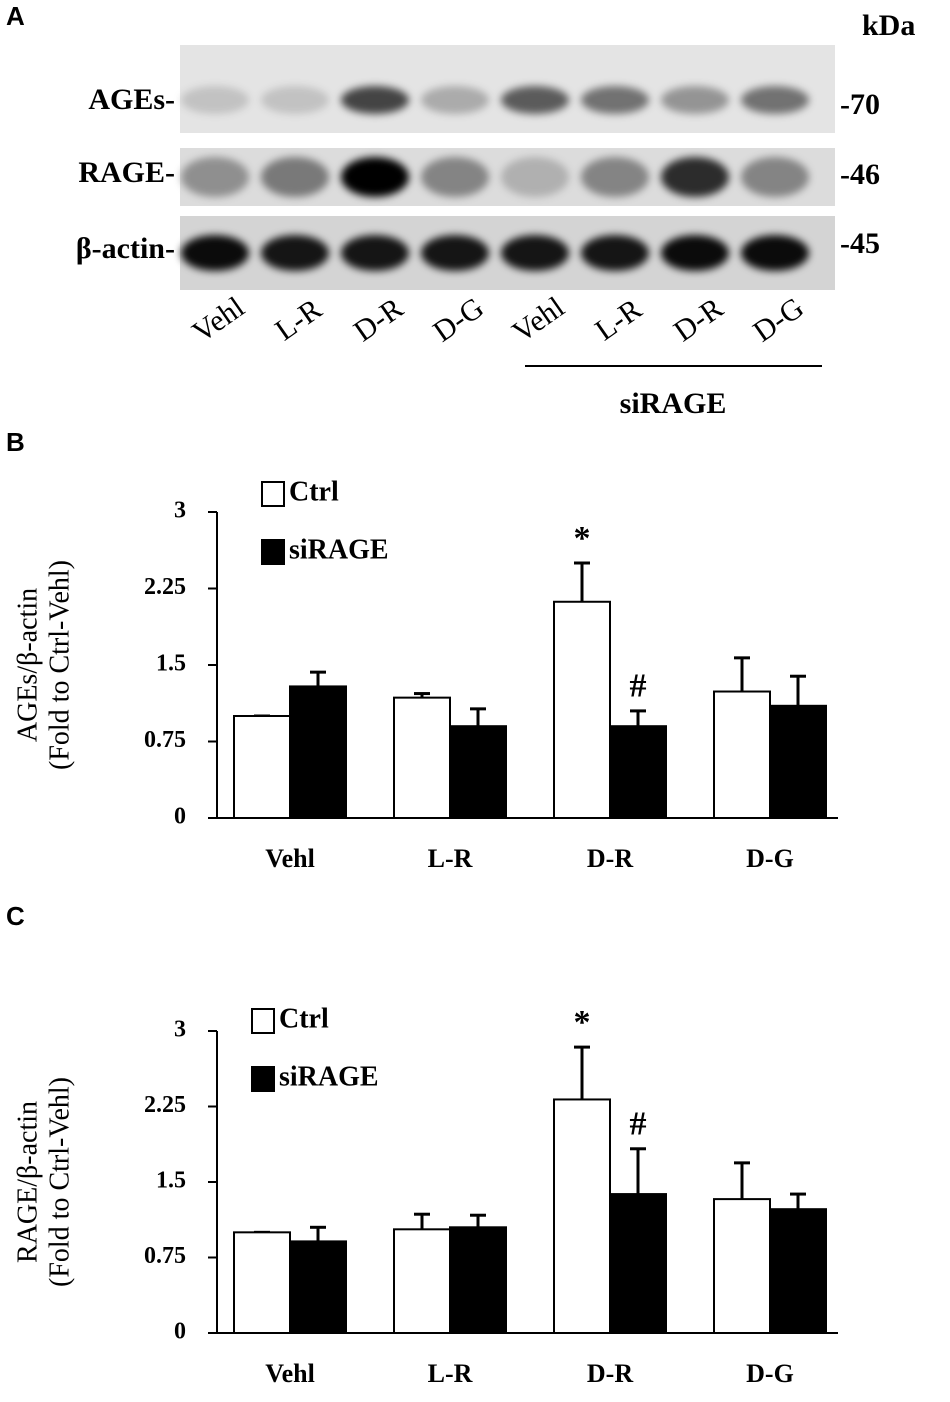  Describe the element at coordinates (15, 916) in the screenshot. I see `panel-letter: C` at that location.